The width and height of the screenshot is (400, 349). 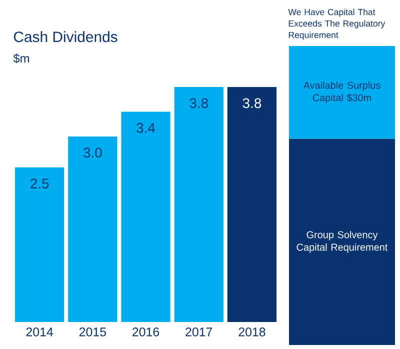 What do you see at coordinates (252, 332) in the screenshot?
I see `x-tick-label: 2018` at bounding box center [252, 332].